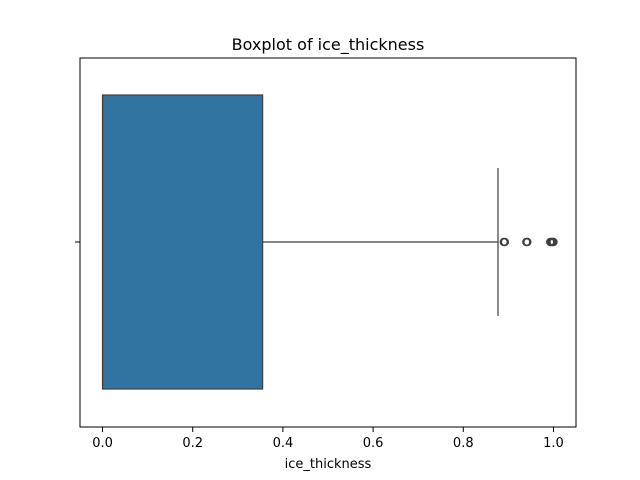  I want to click on outlier-group, so click(528, 242).